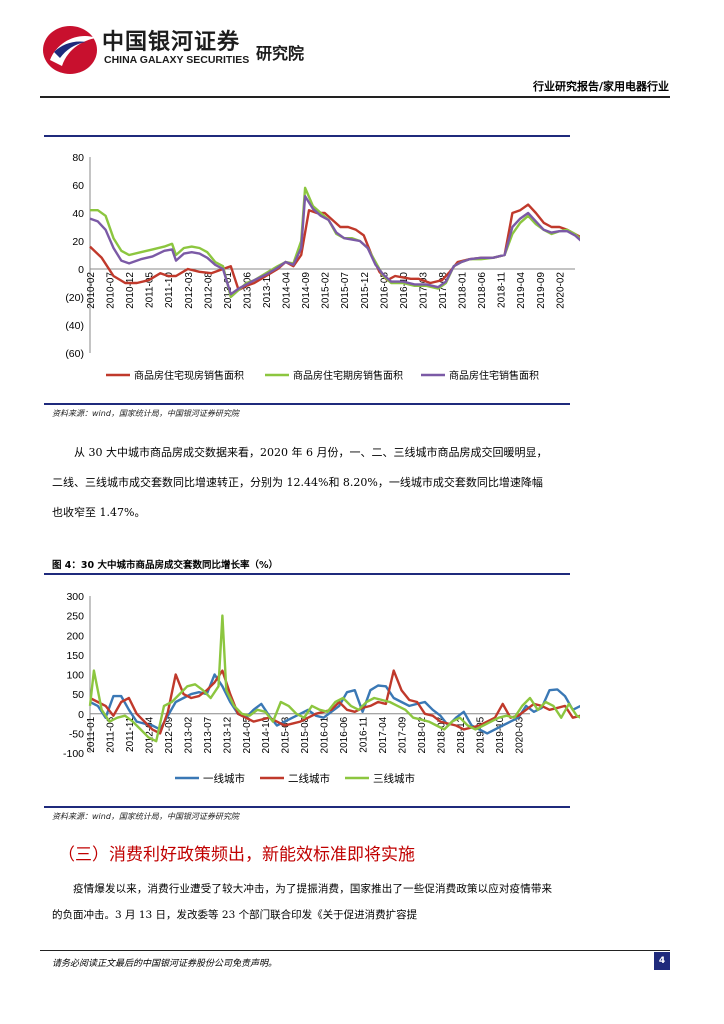  Describe the element at coordinates (325, 734) in the screenshot. I see `x-tick-label: 2016-01` at that location.